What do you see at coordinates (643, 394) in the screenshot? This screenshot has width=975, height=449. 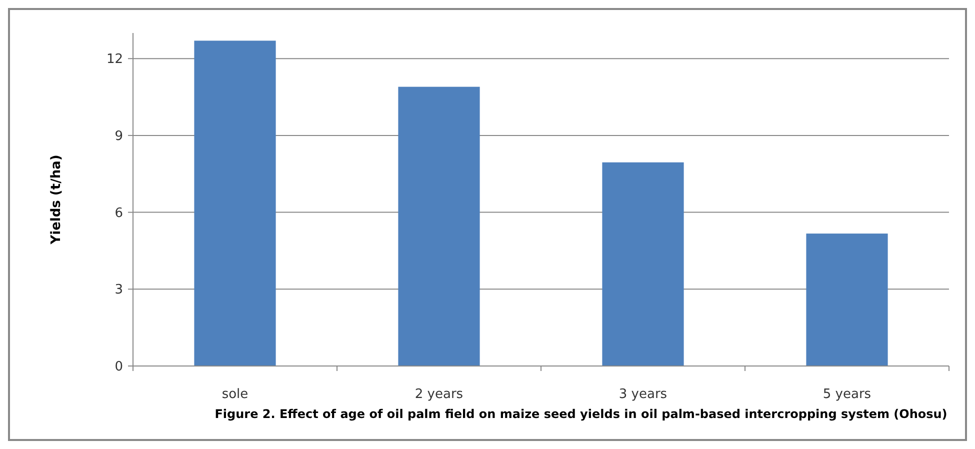 I see `x-tick-label: 3 years` at bounding box center [643, 394].